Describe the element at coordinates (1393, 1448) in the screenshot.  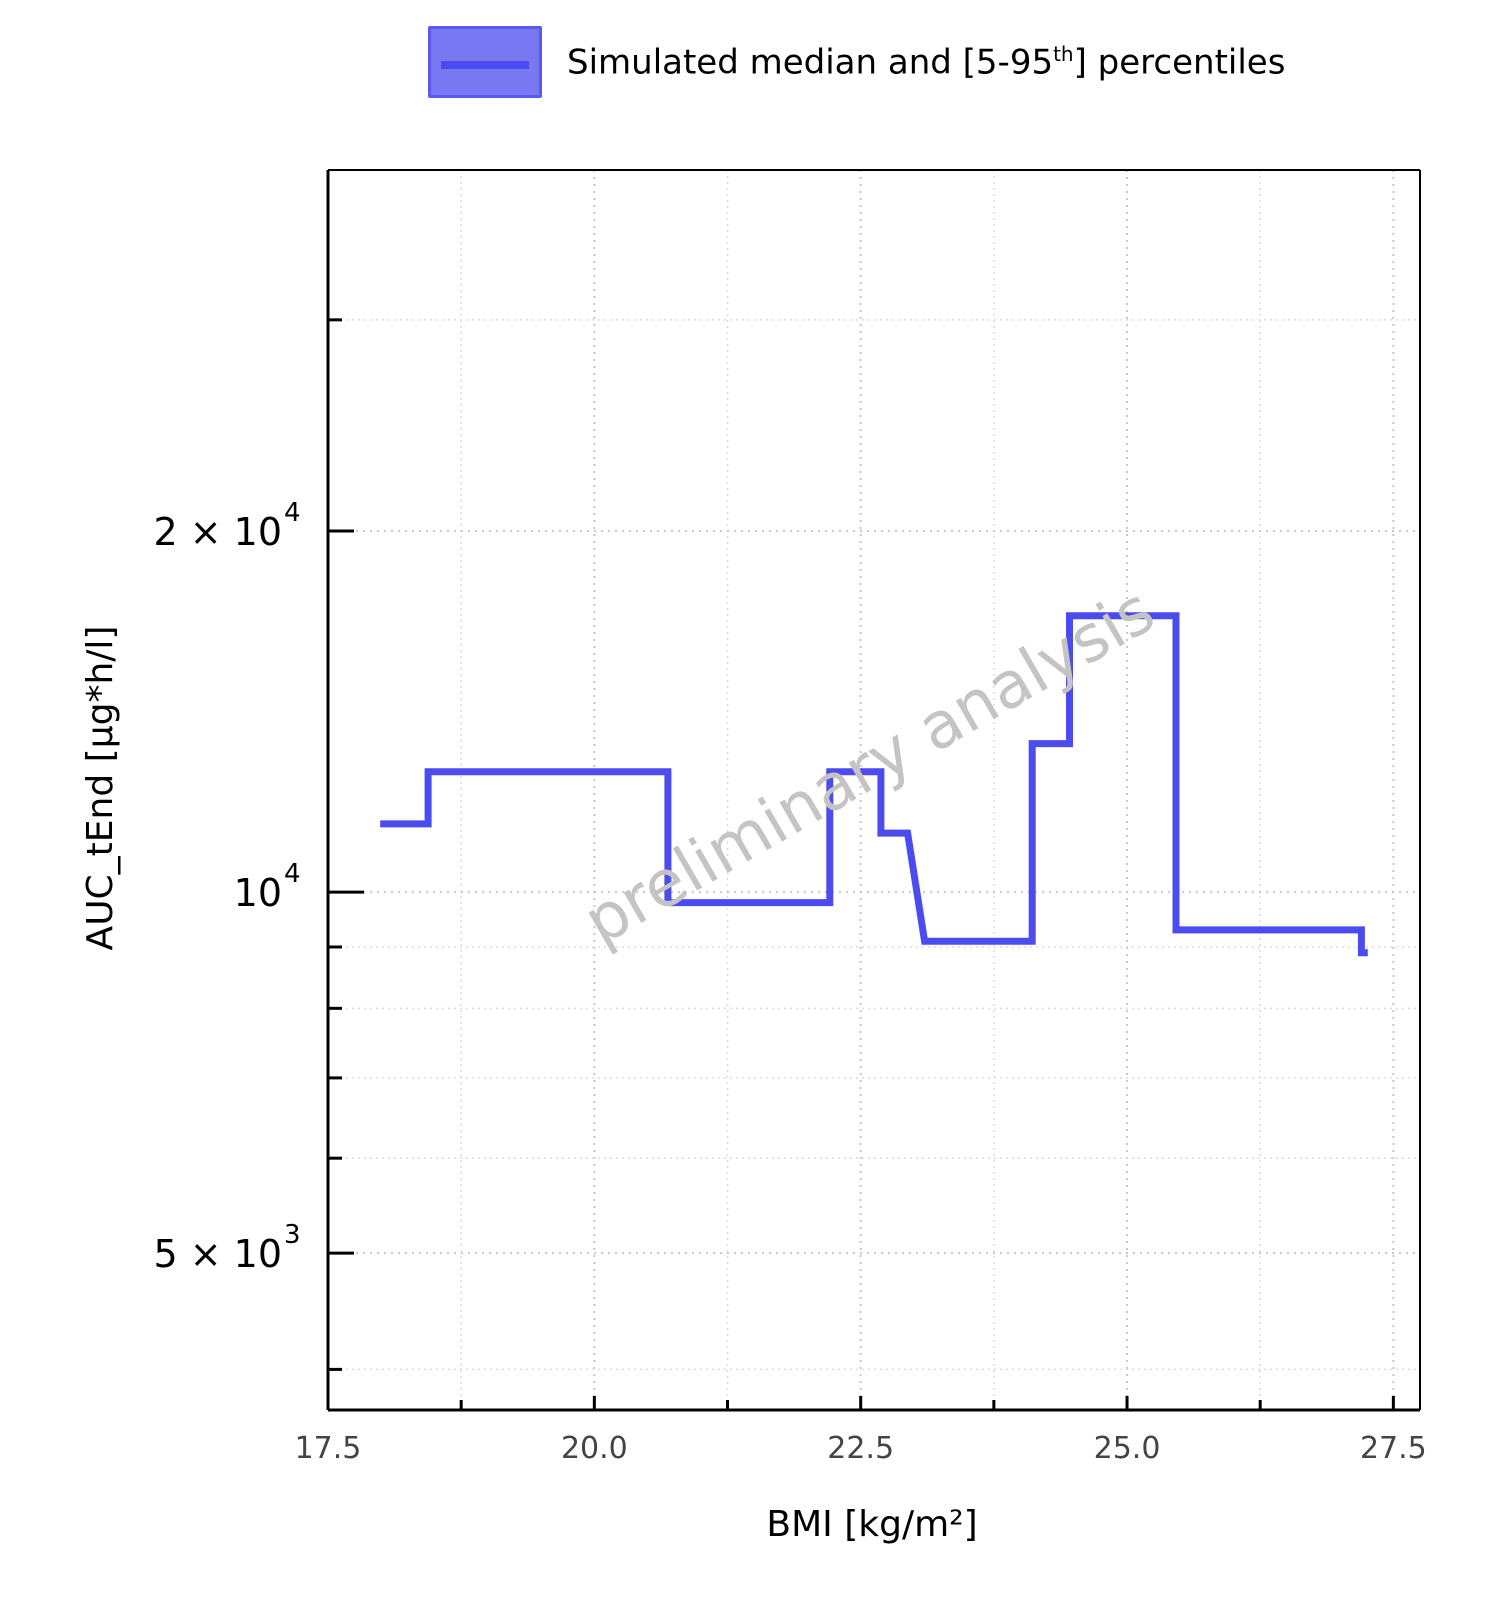
I see `x-tick-label: 27.5` at that location.